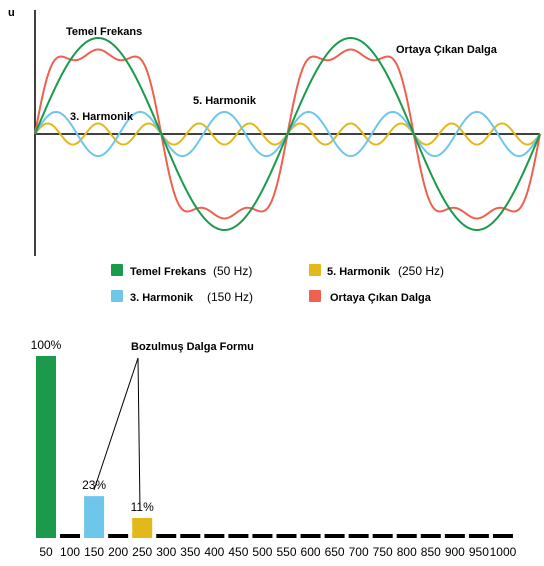  Describe the element at coordinates (102, 117) in the screenshot. I see `annotation-h3: 3. Harmonik` at that location.